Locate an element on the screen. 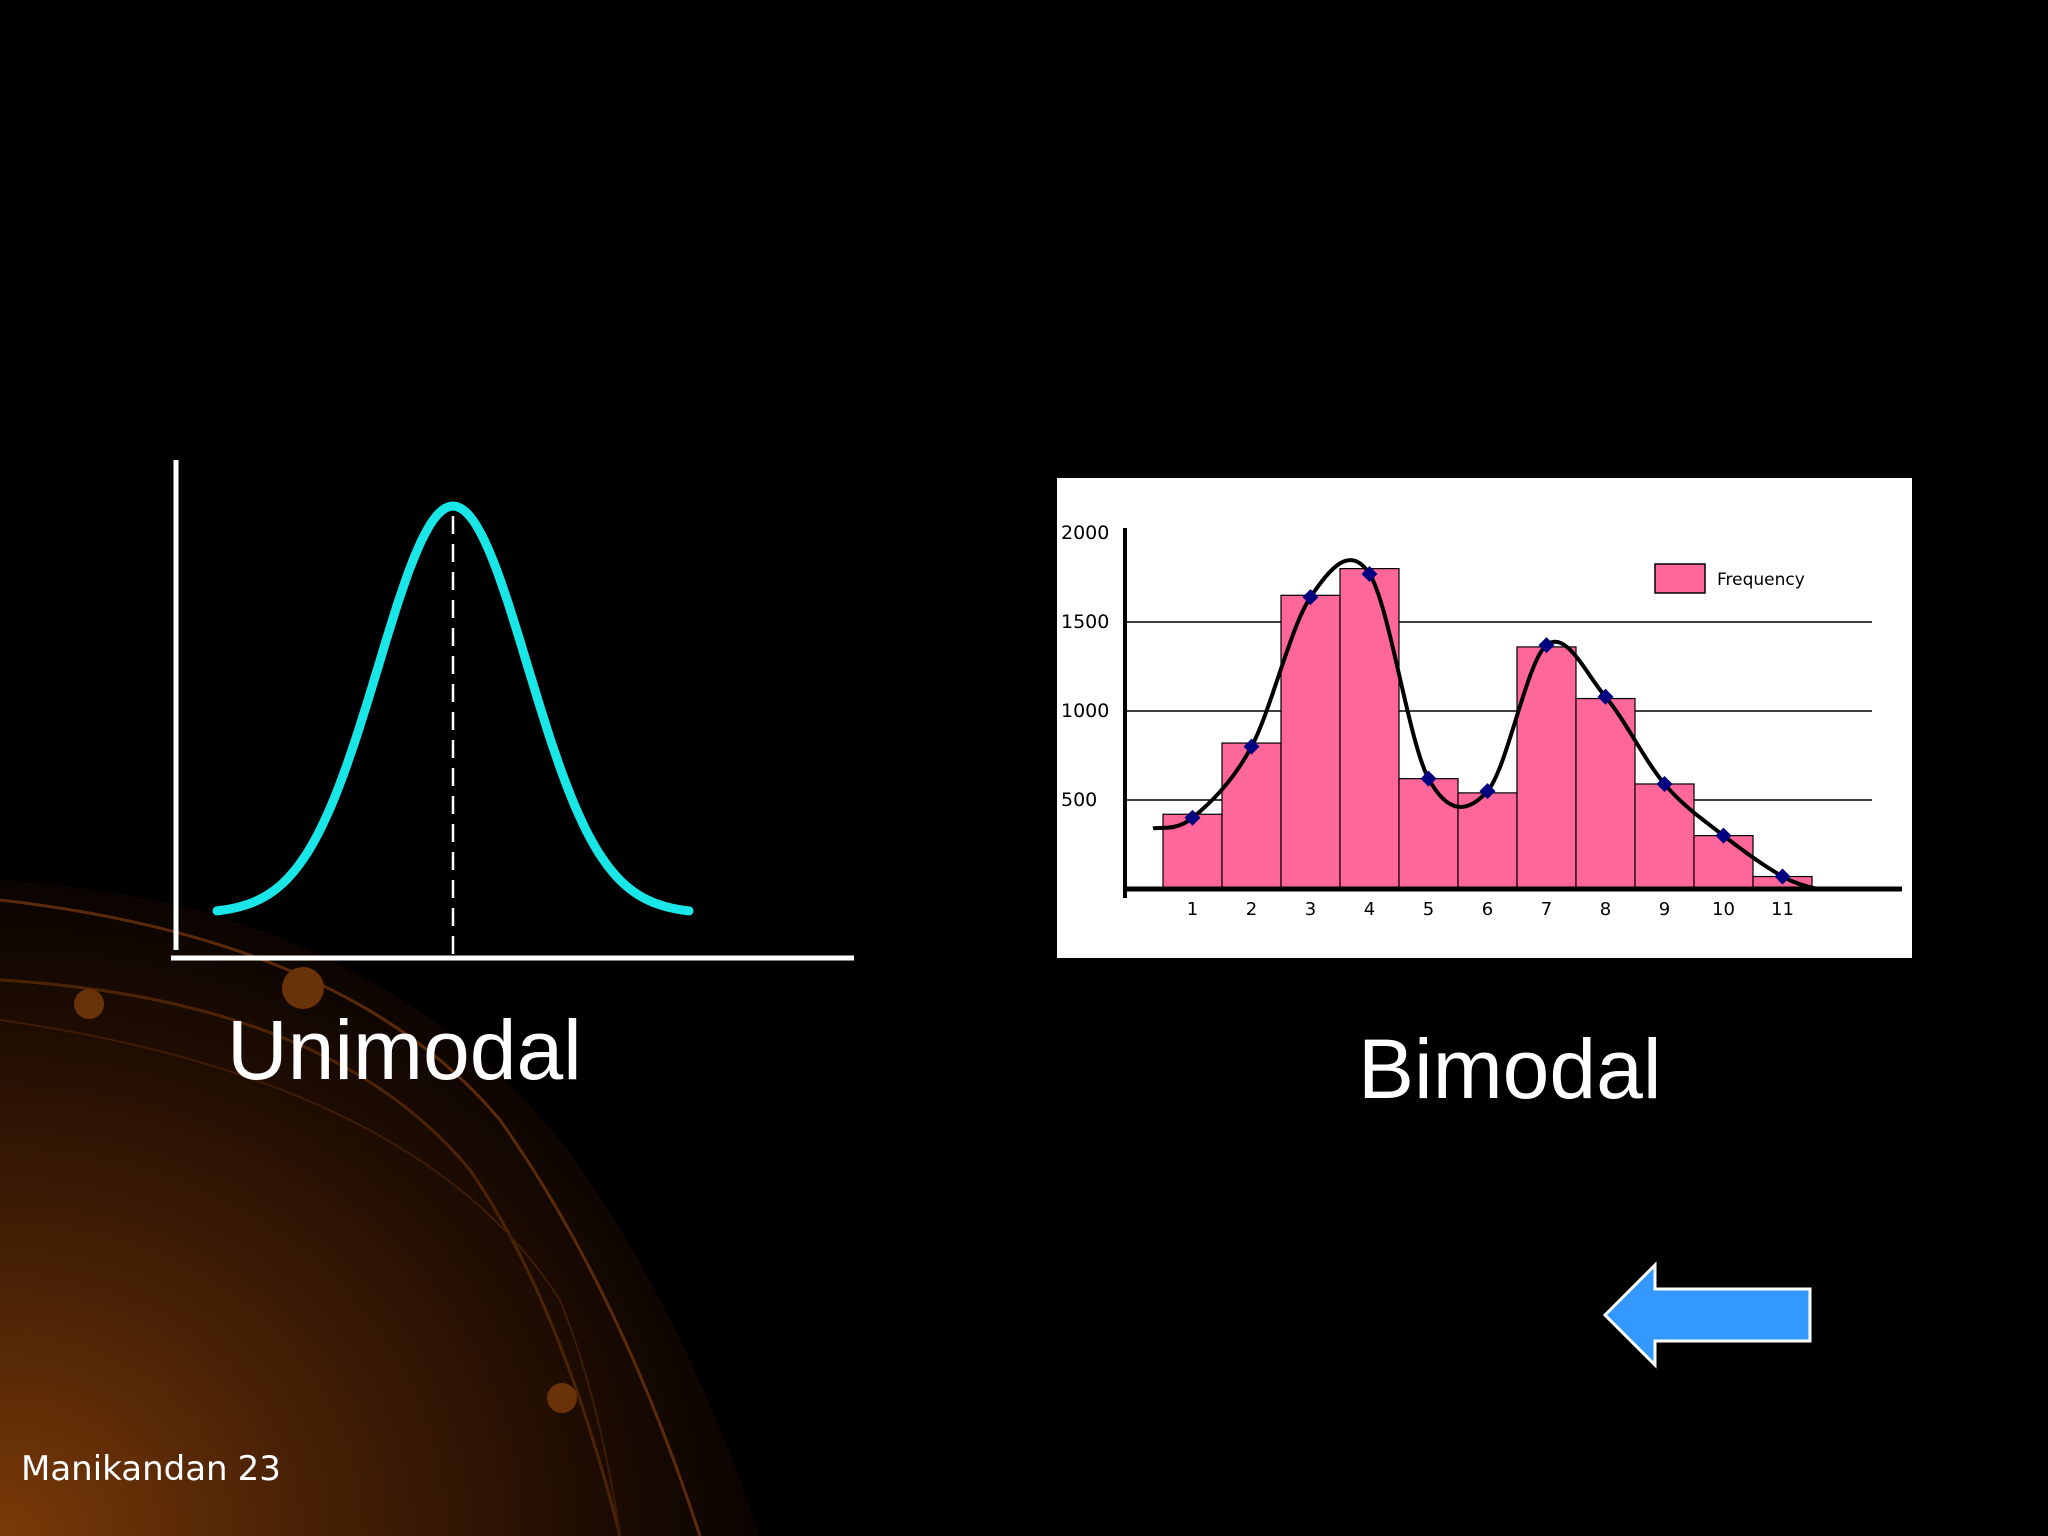 This screenshot has height=1536, width=2048. bimodal-x-tick-label: 1 is located at coordinates (1192, 909).